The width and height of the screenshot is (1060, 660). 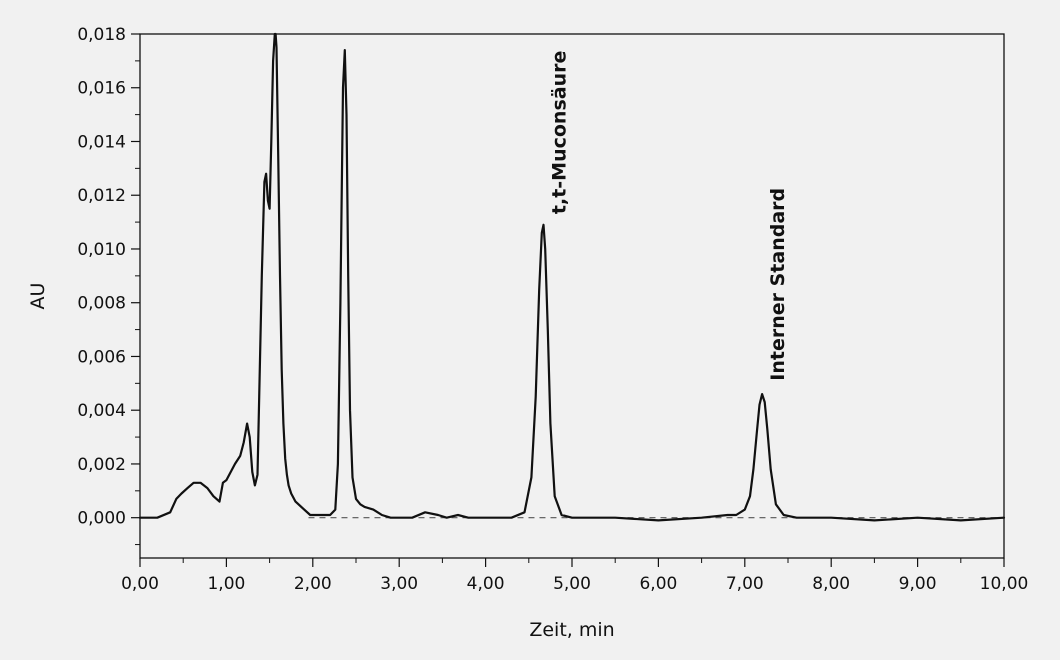 What do you see at coordinates (559, 132) in the screenshot?
I see `peak-label: t,t-Muconsäure` at bounding box center [559, 132].